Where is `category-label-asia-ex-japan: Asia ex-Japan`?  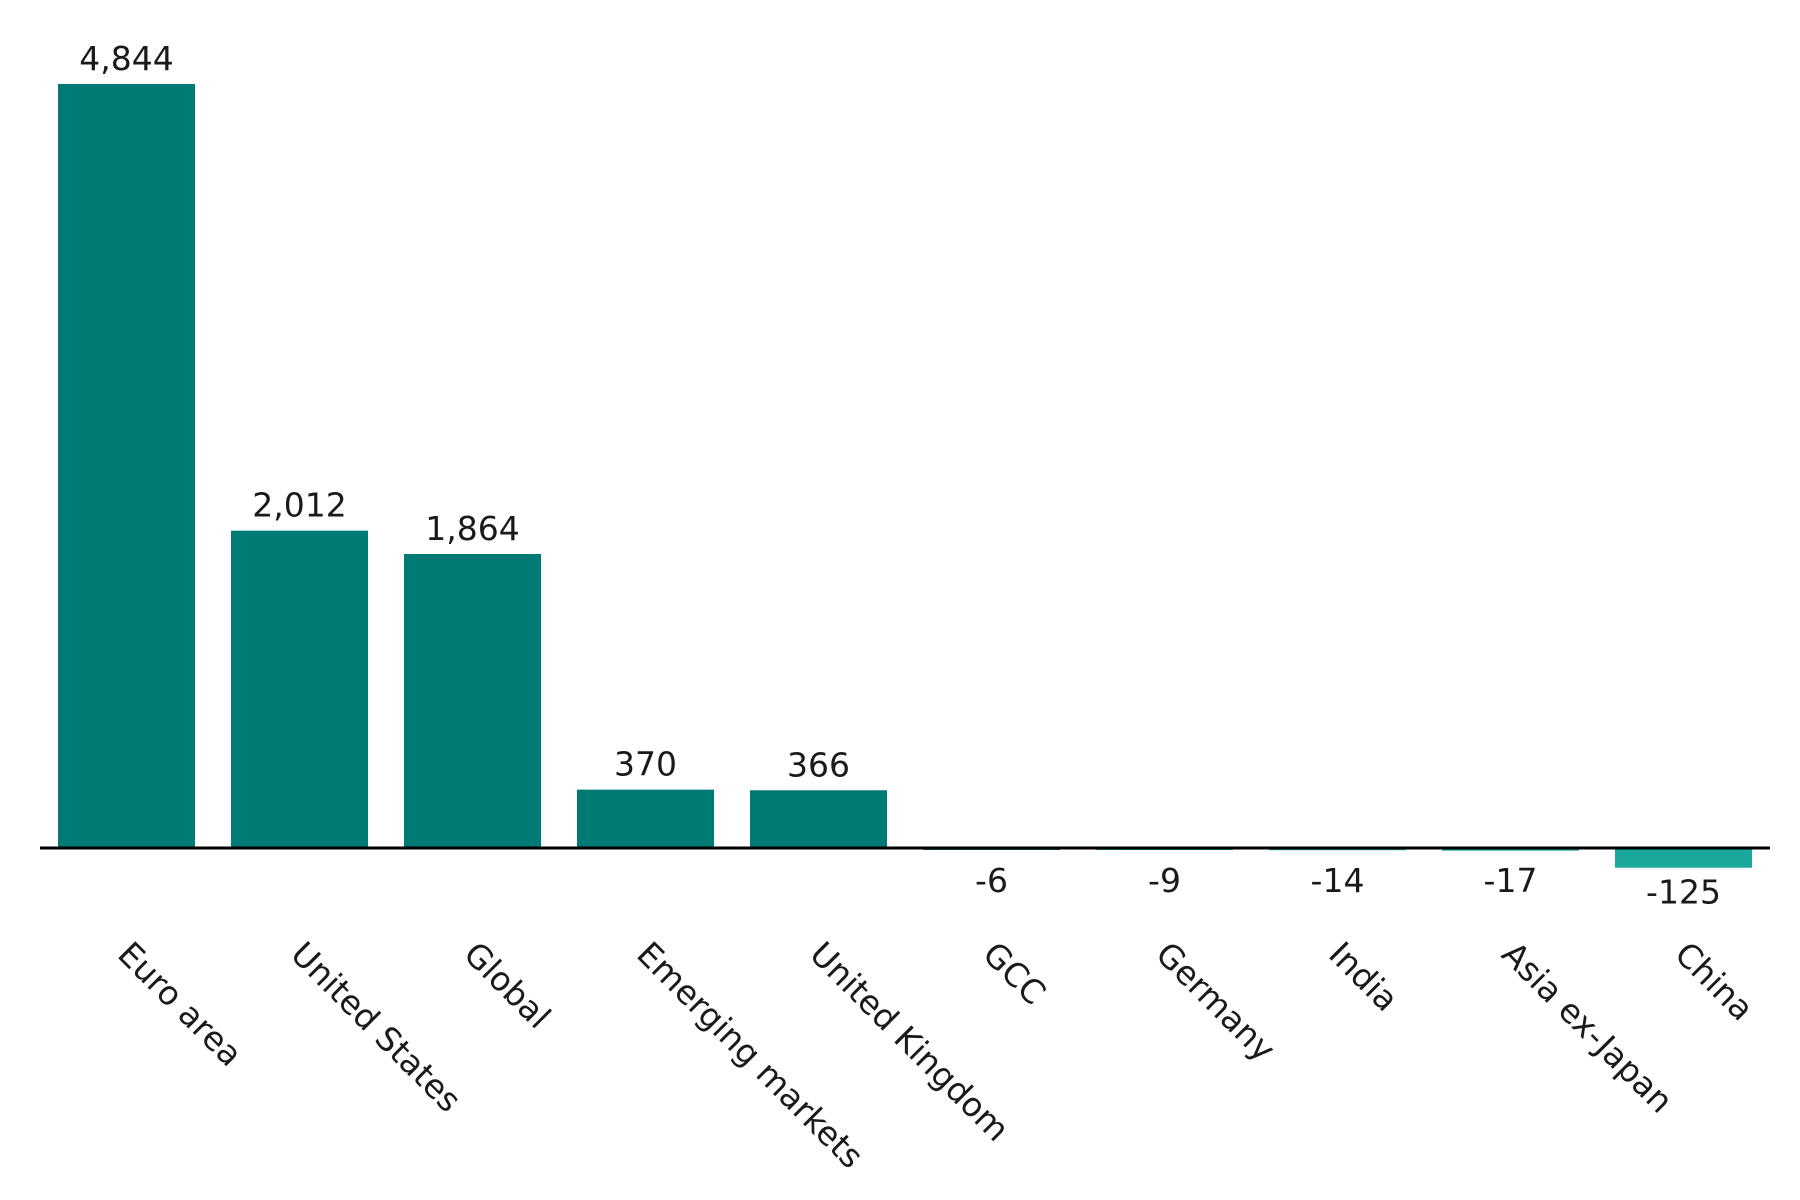 category-label-asia-ex-japan: Asia ex-Japan is located at coordinates (1587, 1027).